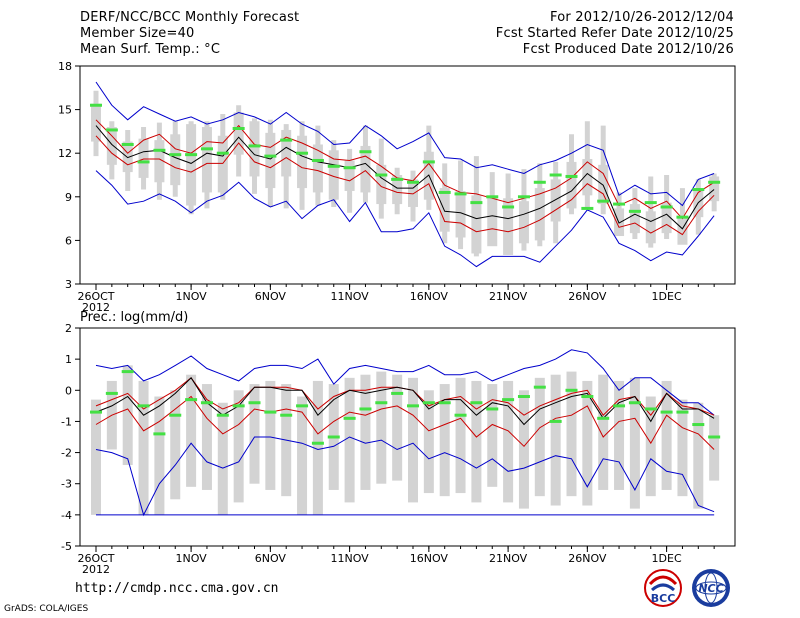 The width and height of the screenshot is (800, 618). Describe the element at coordinates (68, 197) in the screenshot. I see `y-tick-label: 9` at that location.